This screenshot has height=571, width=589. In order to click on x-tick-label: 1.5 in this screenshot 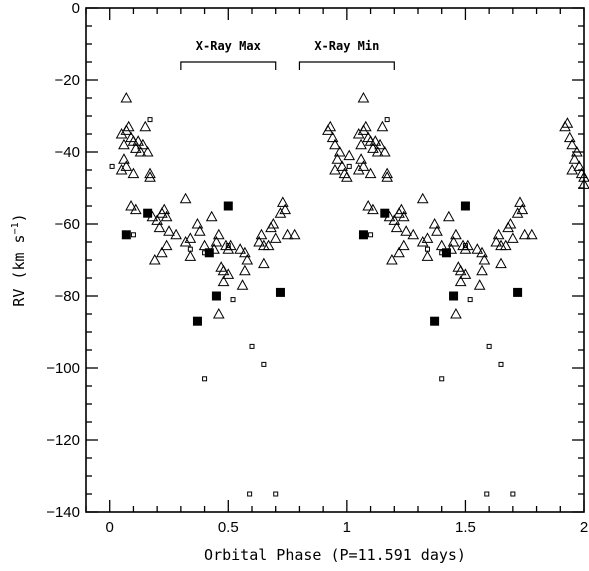, I will do `click(465, 527)`.